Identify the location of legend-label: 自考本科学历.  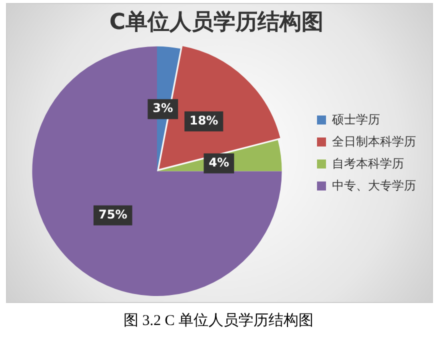
(368, 163).